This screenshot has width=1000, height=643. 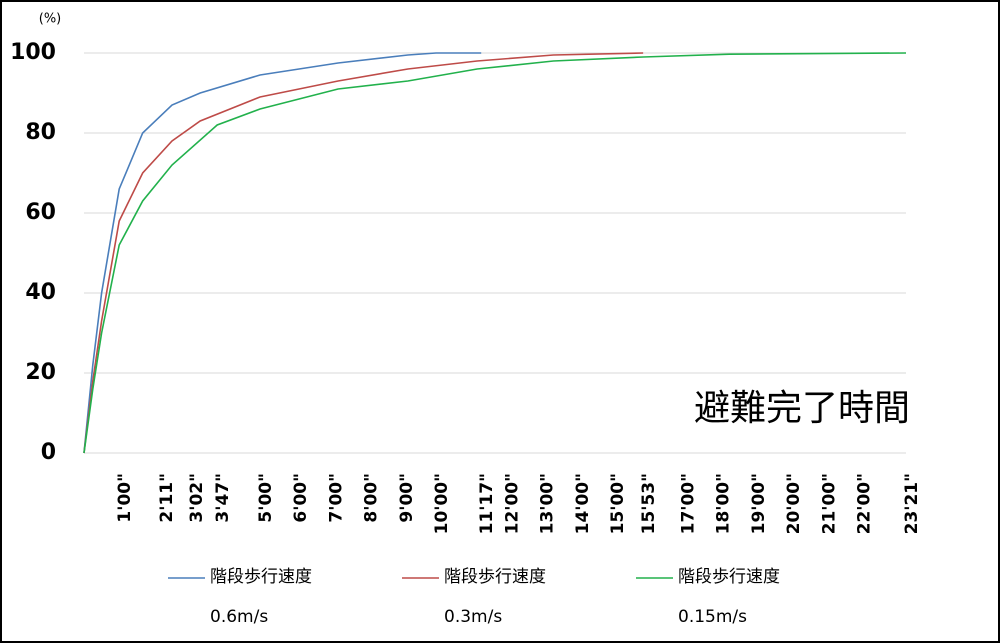 I want to click on x-tick-label: 22'00", so click(x=864, y=503).